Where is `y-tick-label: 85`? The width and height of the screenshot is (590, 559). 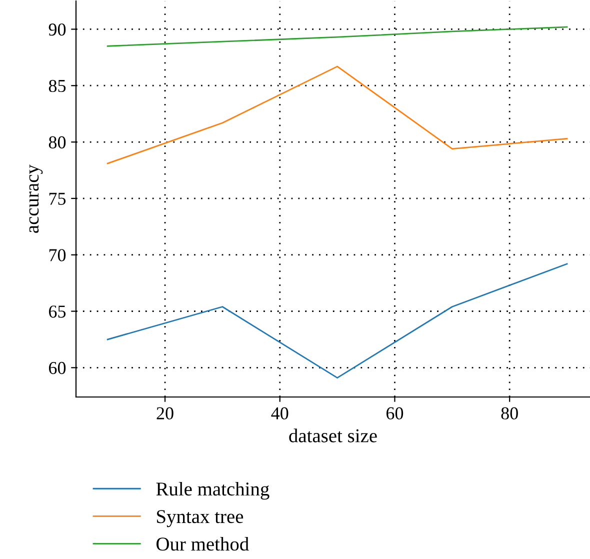
y-tick-label: 85 is located at coordinates (57, 86).